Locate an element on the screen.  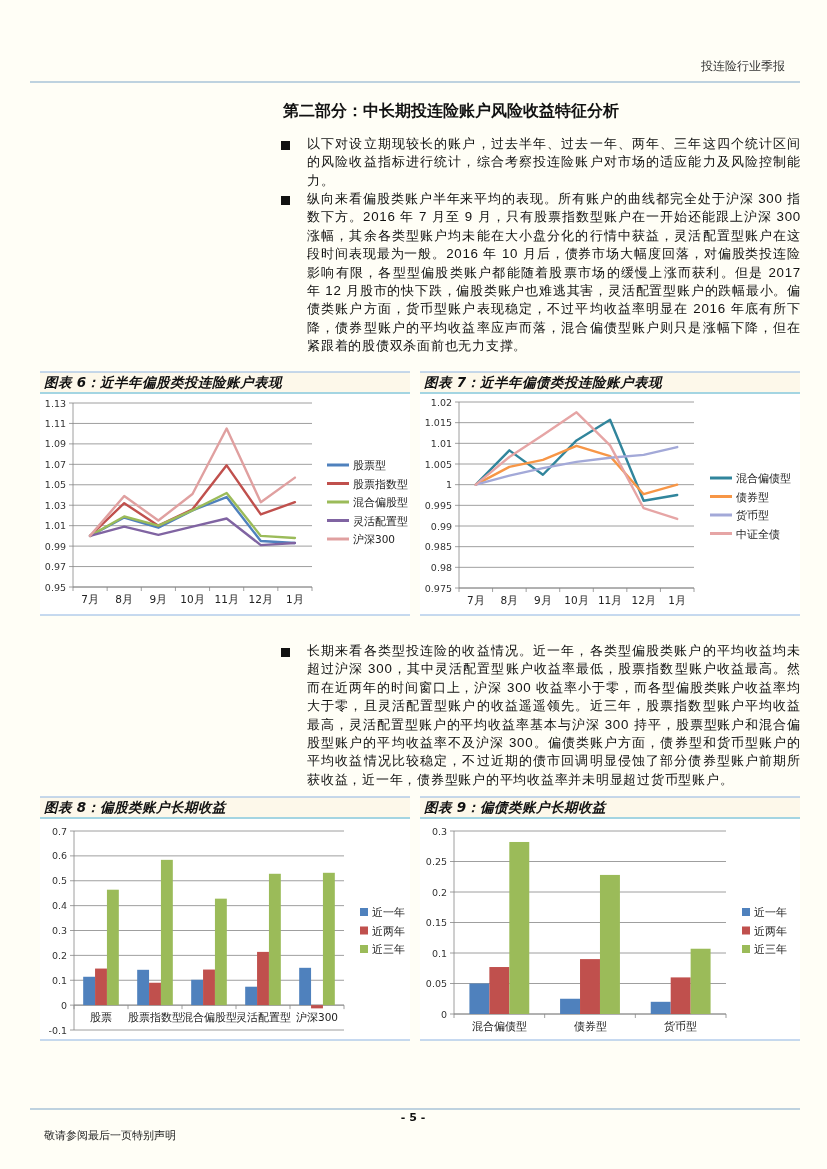
text: 敬请参阅最后一页特别声明 is located at coordinates (110, 1135).